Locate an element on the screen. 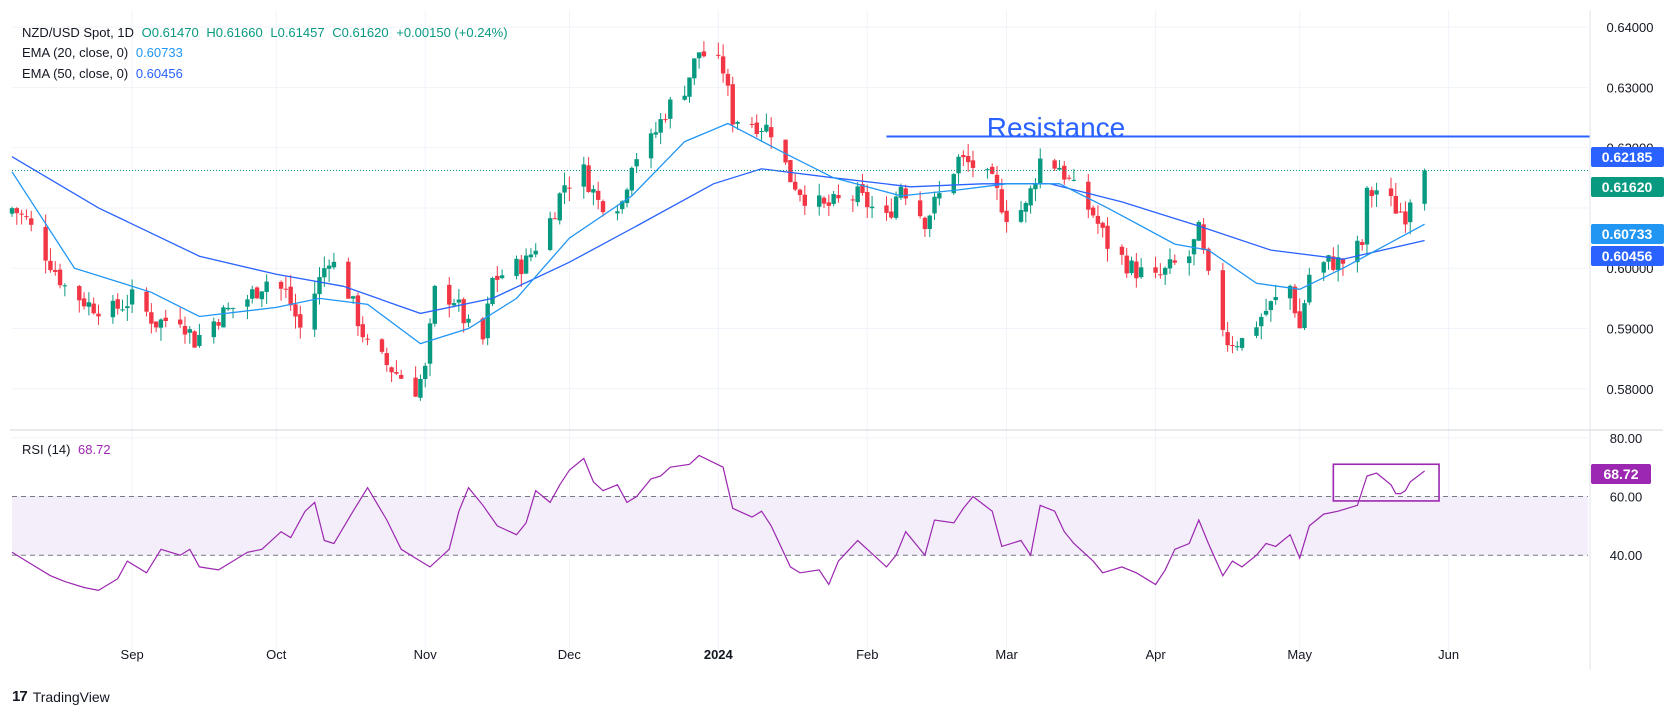 Image resolution: width=1675 pixels, height=718 pixels. badge-rsi-text: 68.72 is located at coordinates (1620, 474).